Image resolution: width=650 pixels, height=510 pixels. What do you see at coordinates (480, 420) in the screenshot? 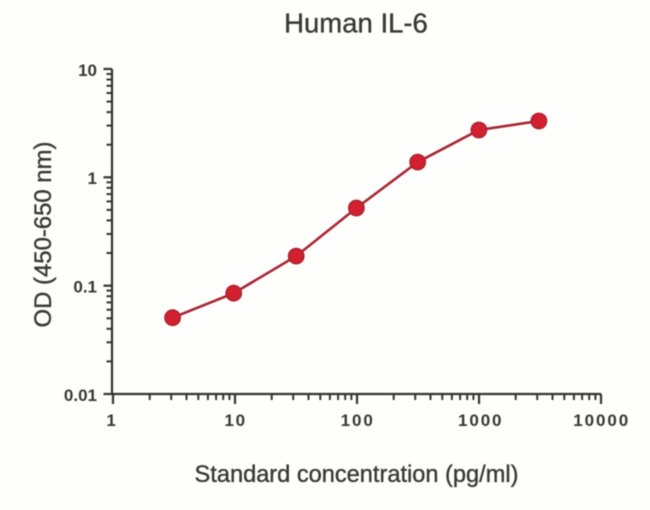
I see `svg-text: 1000` at bounding box center [480, 420].